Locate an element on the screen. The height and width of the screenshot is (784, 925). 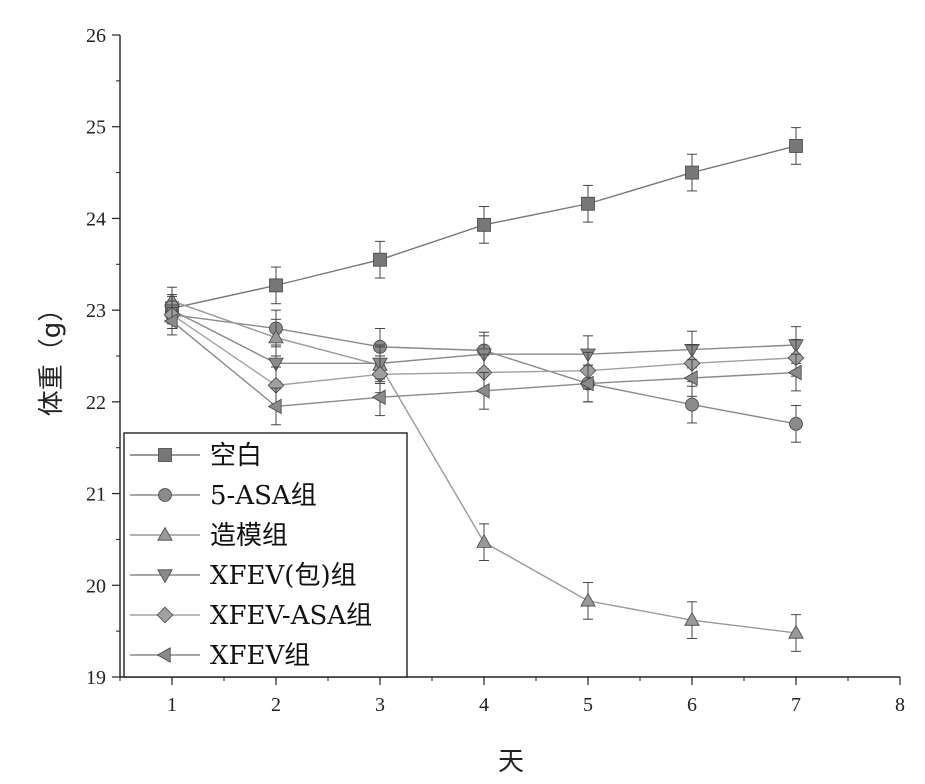
x-tick-label: 5 is located at coordinates (588, 705).